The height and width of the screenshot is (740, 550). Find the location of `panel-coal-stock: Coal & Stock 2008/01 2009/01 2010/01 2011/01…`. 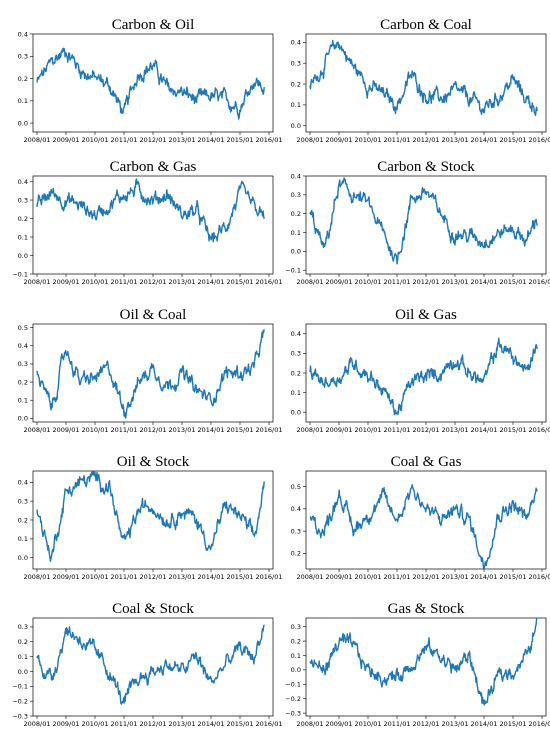

panel-coal-stock: Coal & Stock 2008/01 2009/01 2010/01 2011/01… is located at coordinates (147, 664).